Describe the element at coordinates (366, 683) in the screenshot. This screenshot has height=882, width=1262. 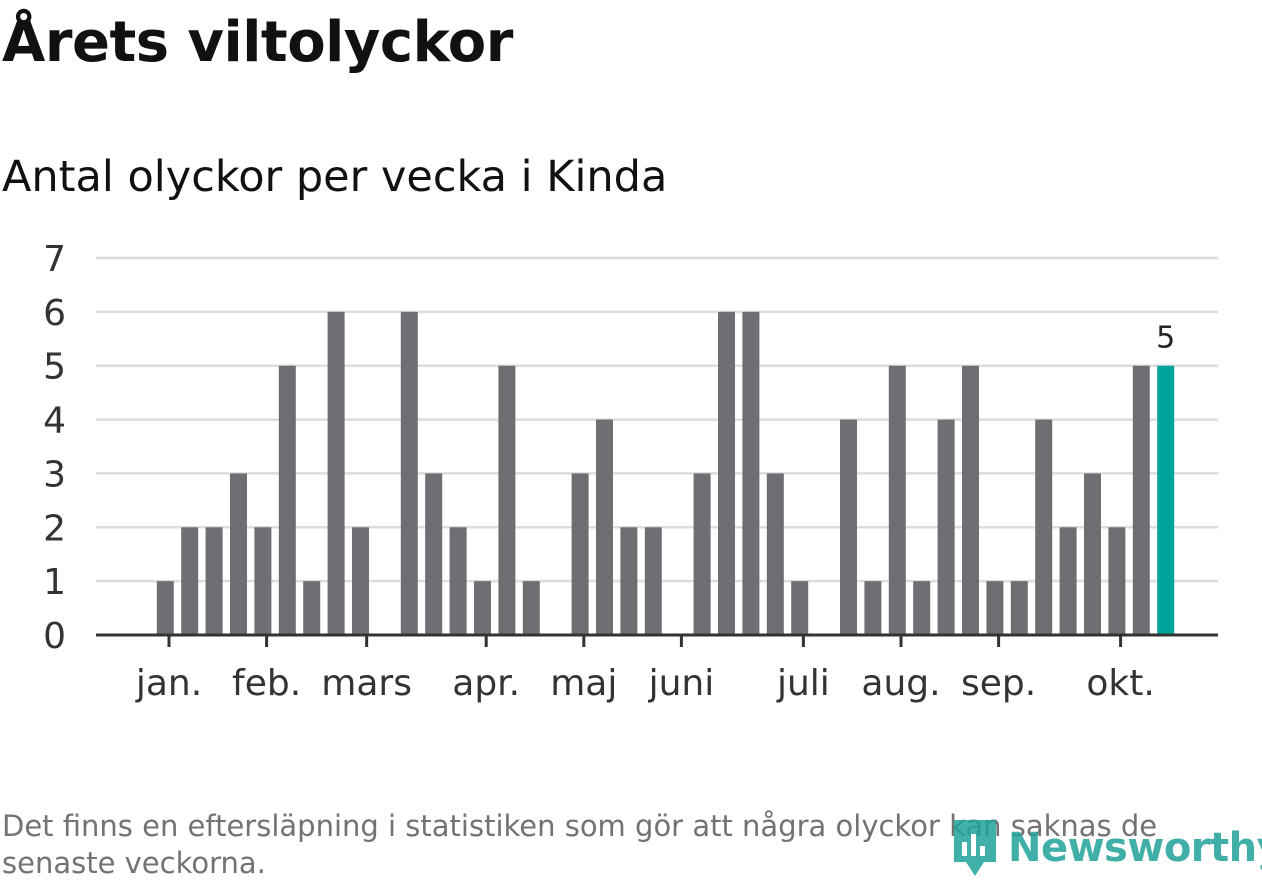
I see `x-tick-label: mars` at that location.